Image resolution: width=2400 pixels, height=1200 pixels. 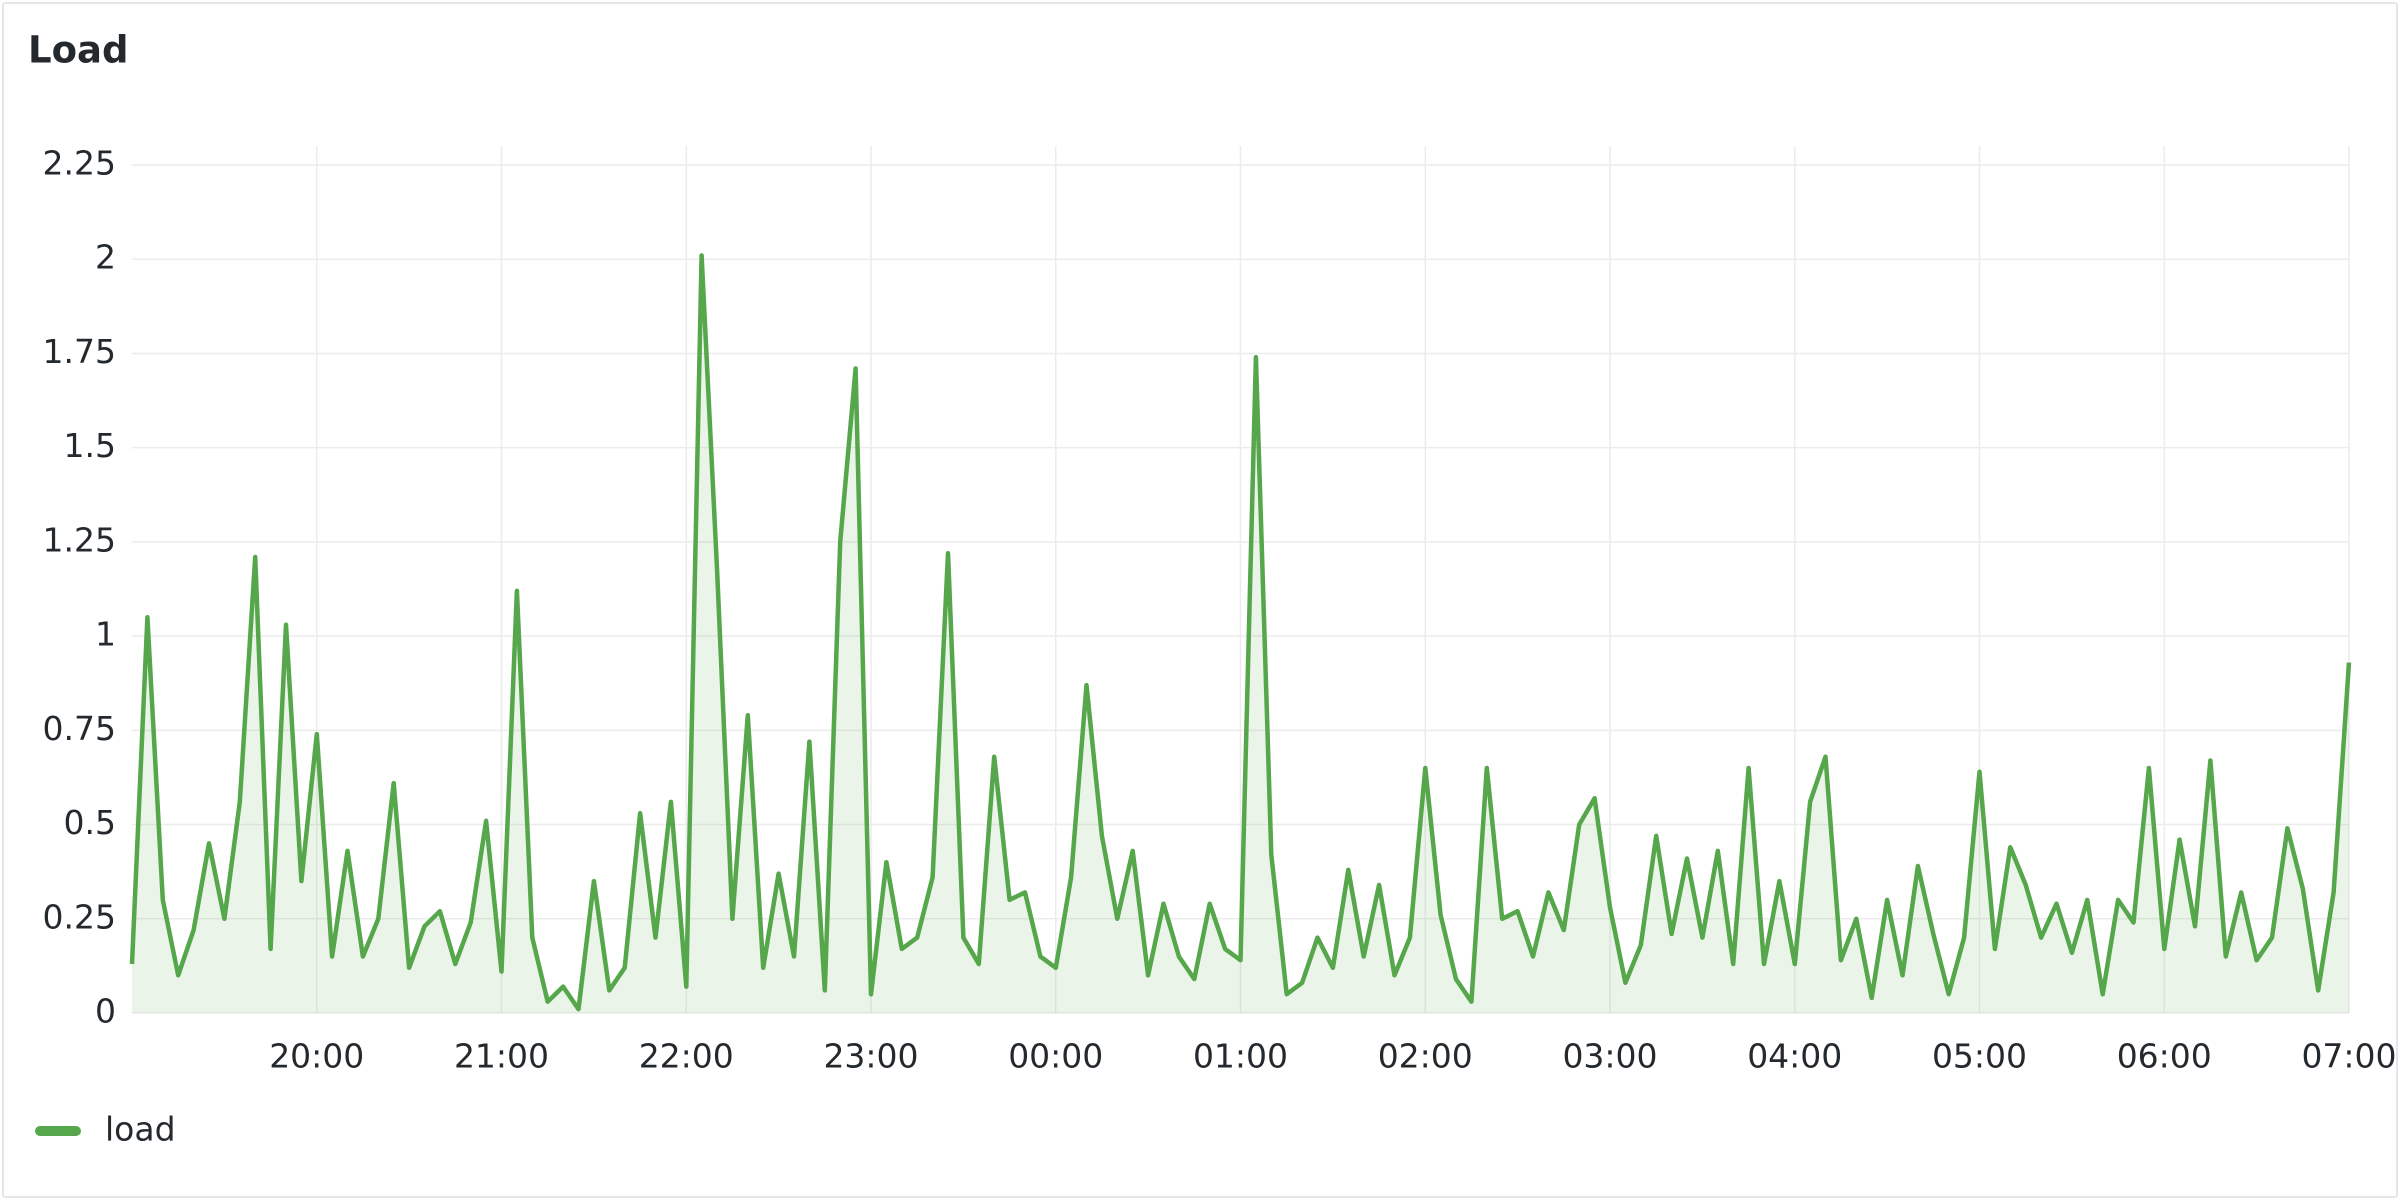 I want to click on panel-title: Load, so click(x=78, y=50).